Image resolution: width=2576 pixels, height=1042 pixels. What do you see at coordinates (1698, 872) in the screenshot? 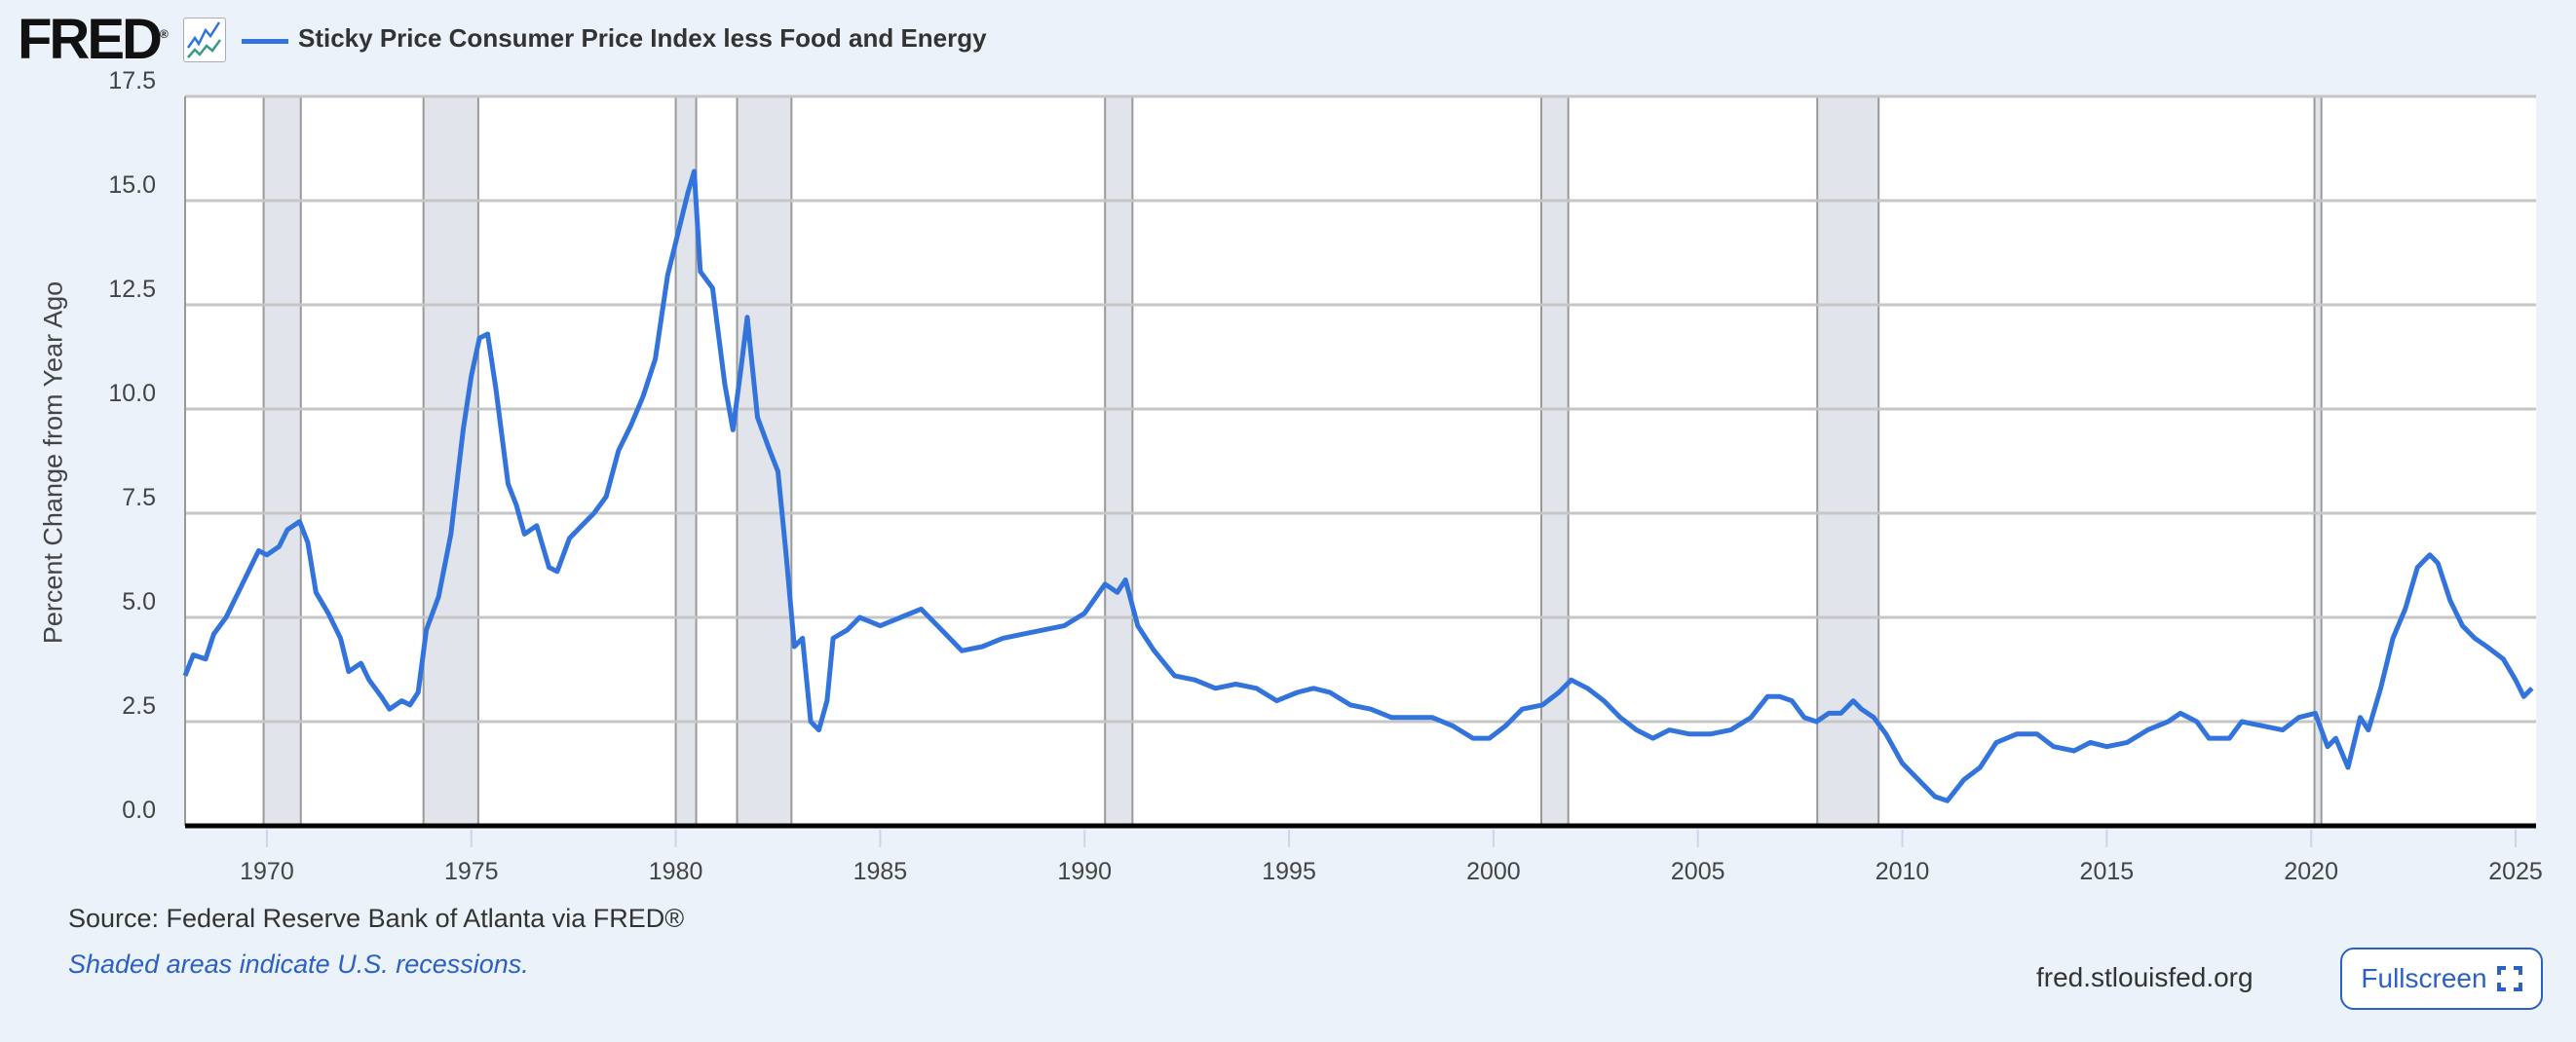
I see `x-tick-label: 2005` at bounding box center [1698, 872].